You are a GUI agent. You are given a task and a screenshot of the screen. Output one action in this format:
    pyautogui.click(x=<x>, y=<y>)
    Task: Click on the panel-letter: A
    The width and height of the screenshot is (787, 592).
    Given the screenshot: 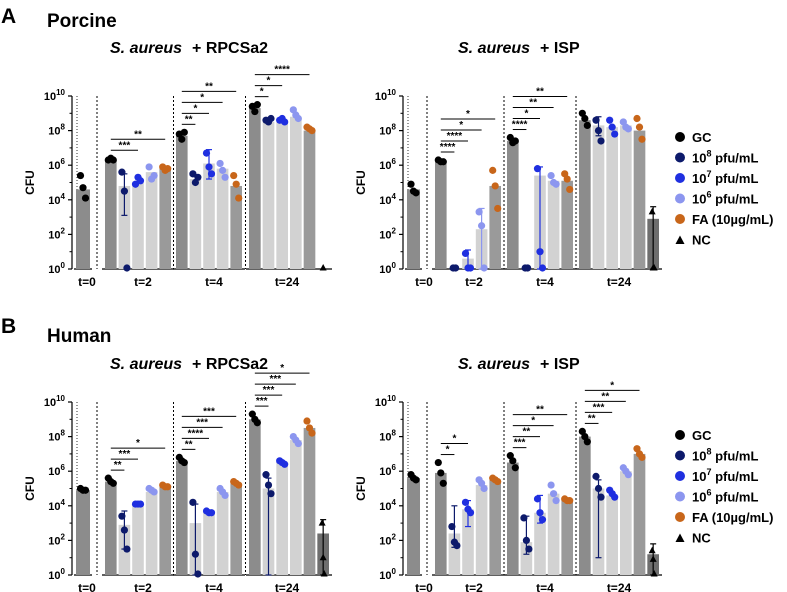 What is the action you would take?
    pyautogui.click(x=8, y=16)
    